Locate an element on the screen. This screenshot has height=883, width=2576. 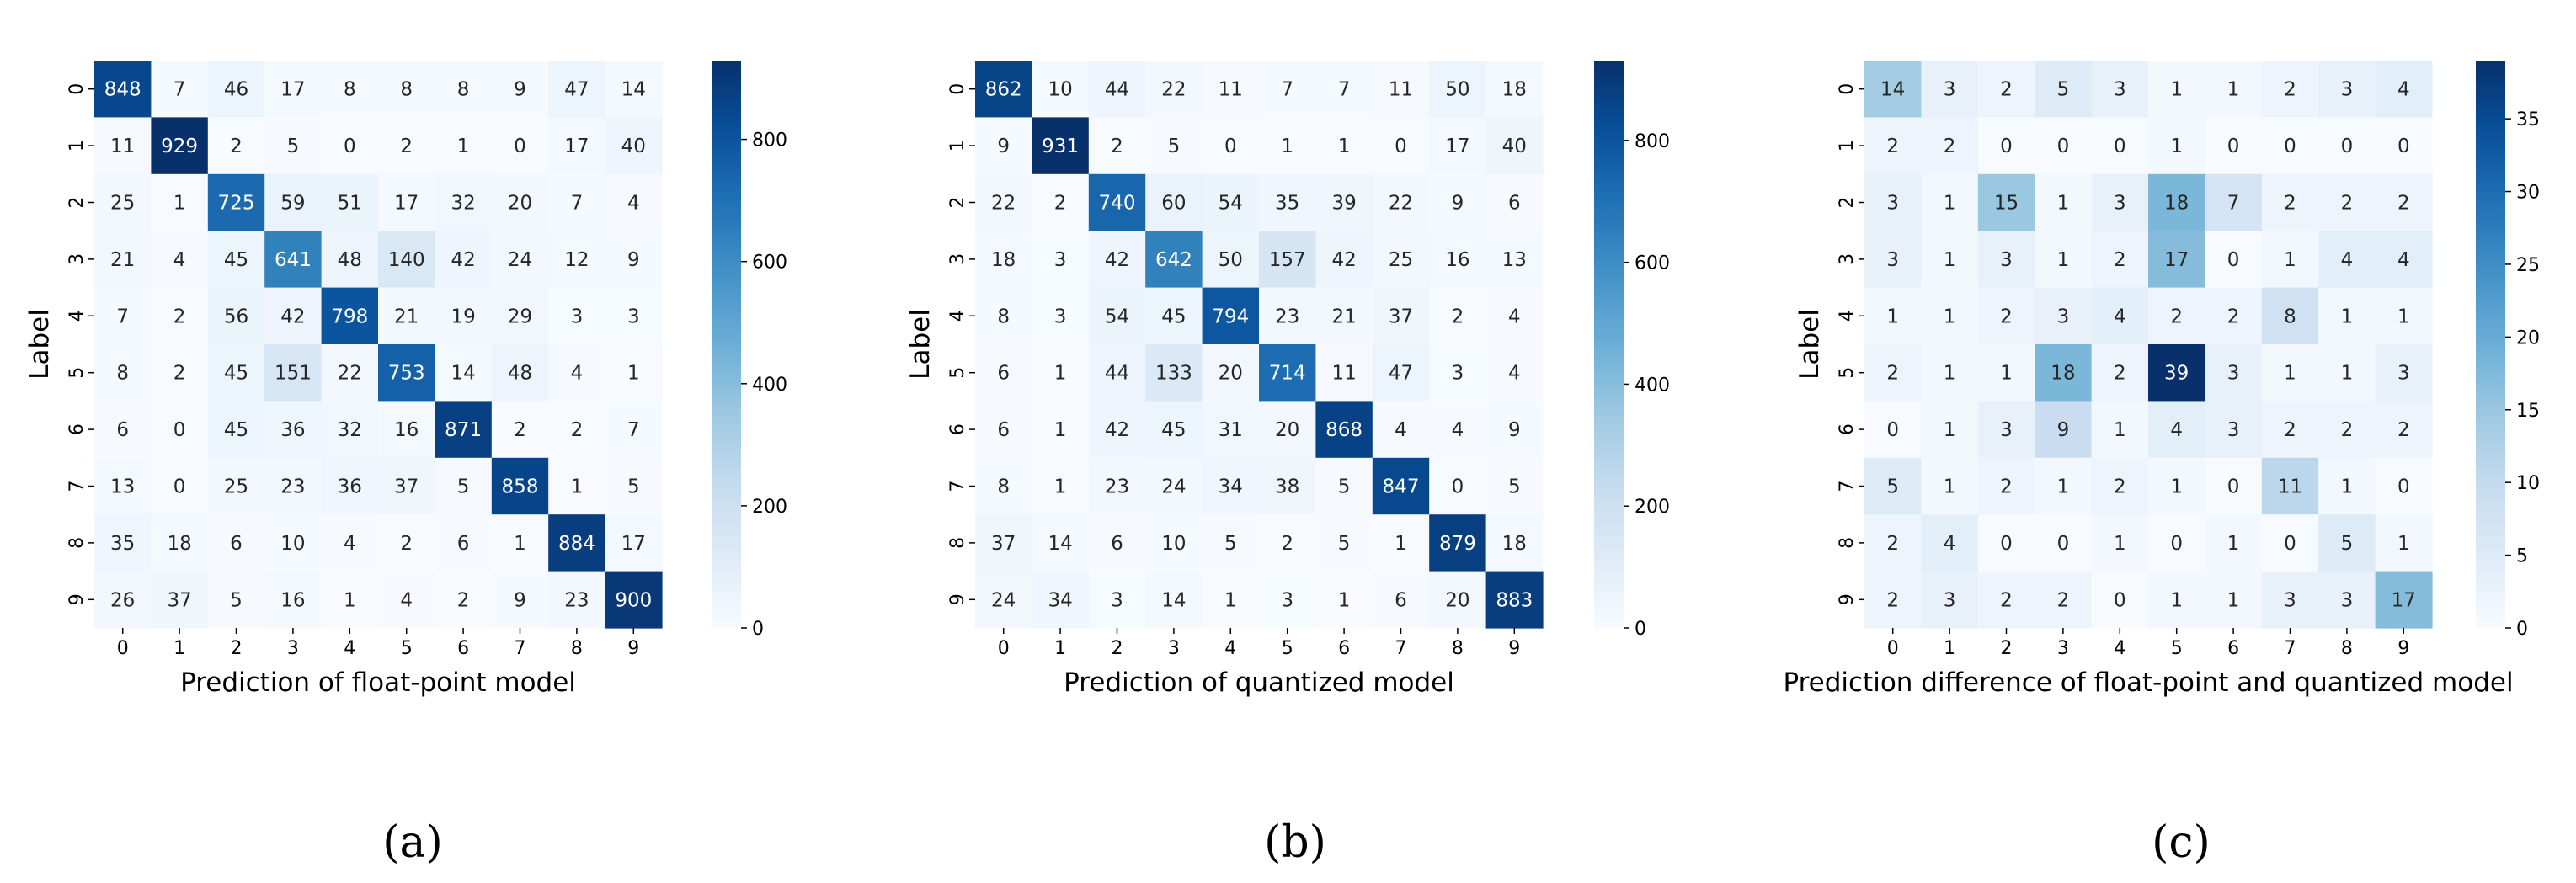
cell-value-label: 900 is located at coordinates (633, 600).